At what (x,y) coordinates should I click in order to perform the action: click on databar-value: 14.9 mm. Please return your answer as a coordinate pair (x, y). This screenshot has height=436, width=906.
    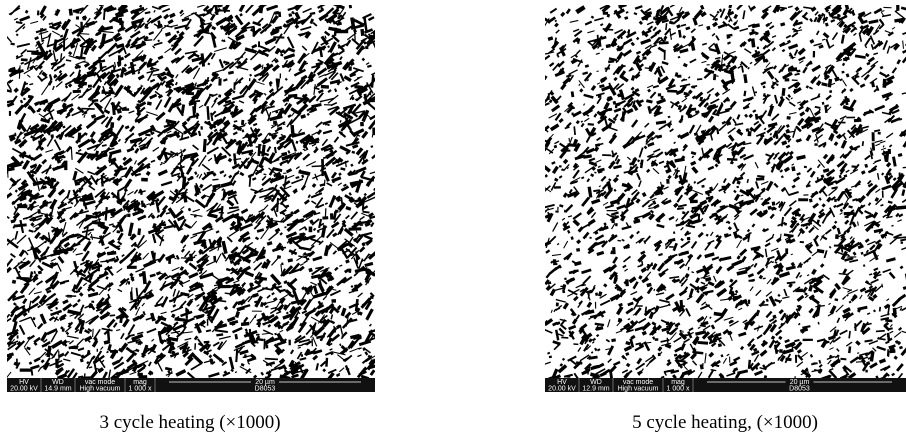
    Looking at the image, I should click on (57, 388).